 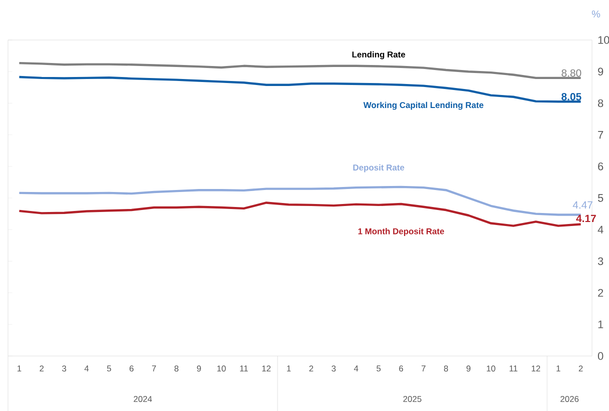 I want to click on y-tick-label: 5, so click(x=601, y=198).